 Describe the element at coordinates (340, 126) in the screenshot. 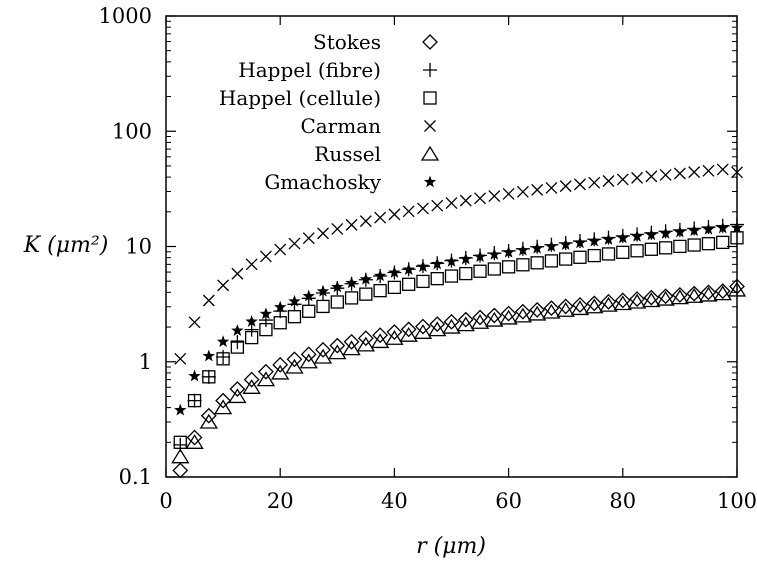

I see `legend-label: Carman` at that location.